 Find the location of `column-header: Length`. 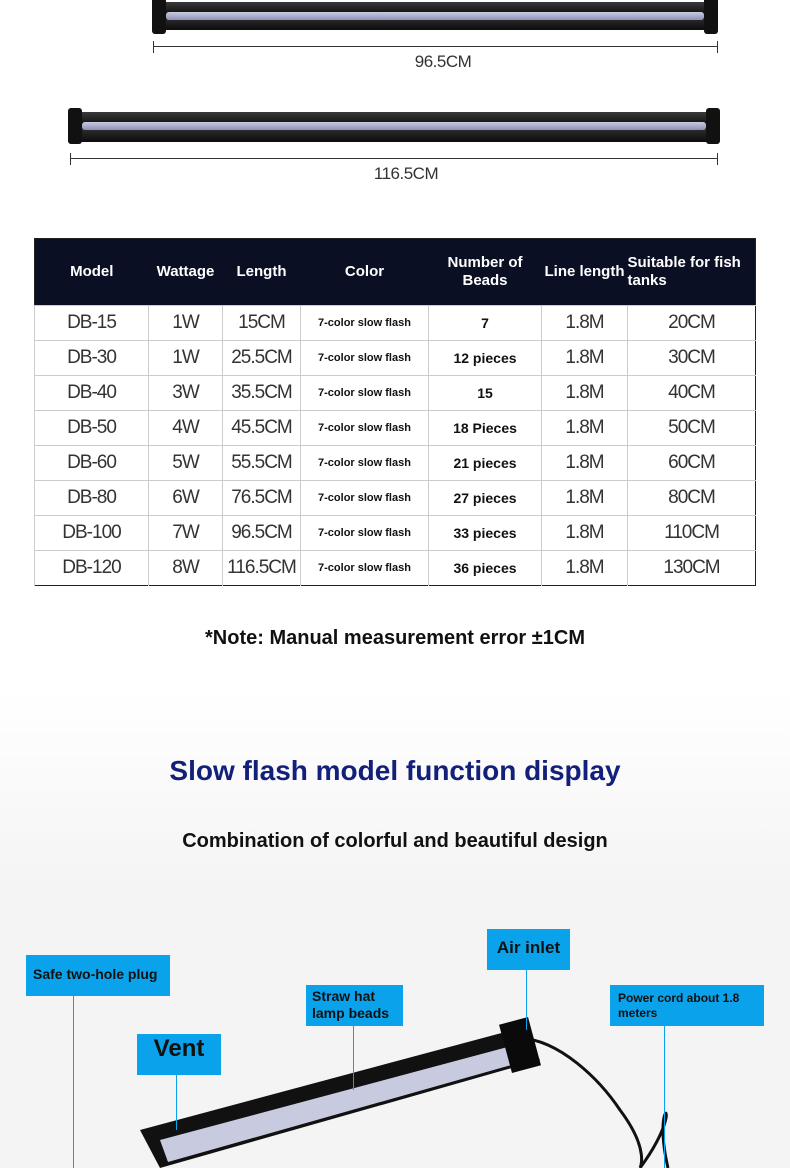

column-header: Length is located at coordinates (261, 272).